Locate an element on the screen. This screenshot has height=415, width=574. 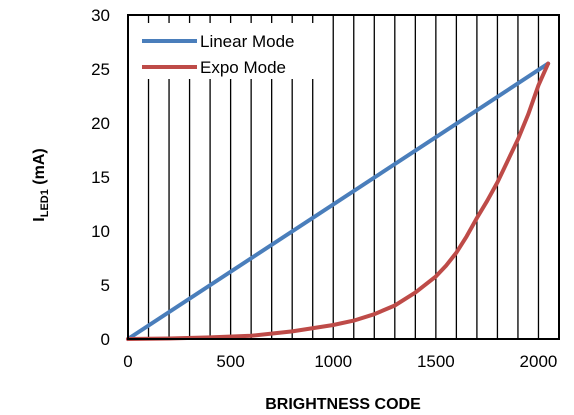
legend-label-expo-mode: Expo Mode is located at coordinates (243, 67).